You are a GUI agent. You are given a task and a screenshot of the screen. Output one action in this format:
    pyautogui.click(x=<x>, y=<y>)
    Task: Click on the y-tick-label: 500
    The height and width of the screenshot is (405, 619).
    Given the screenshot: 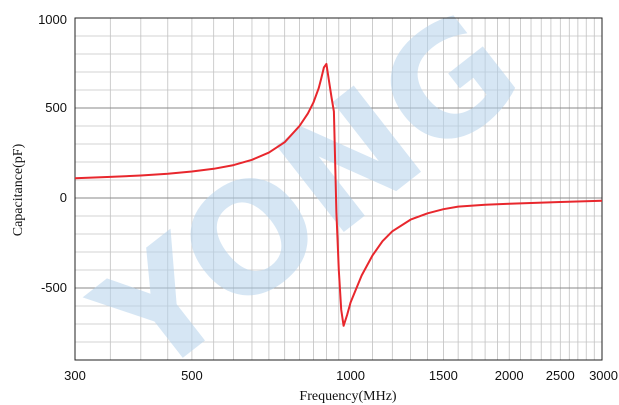 What is the action you would take?
    pyautogui.click(x=56, y=107)
    